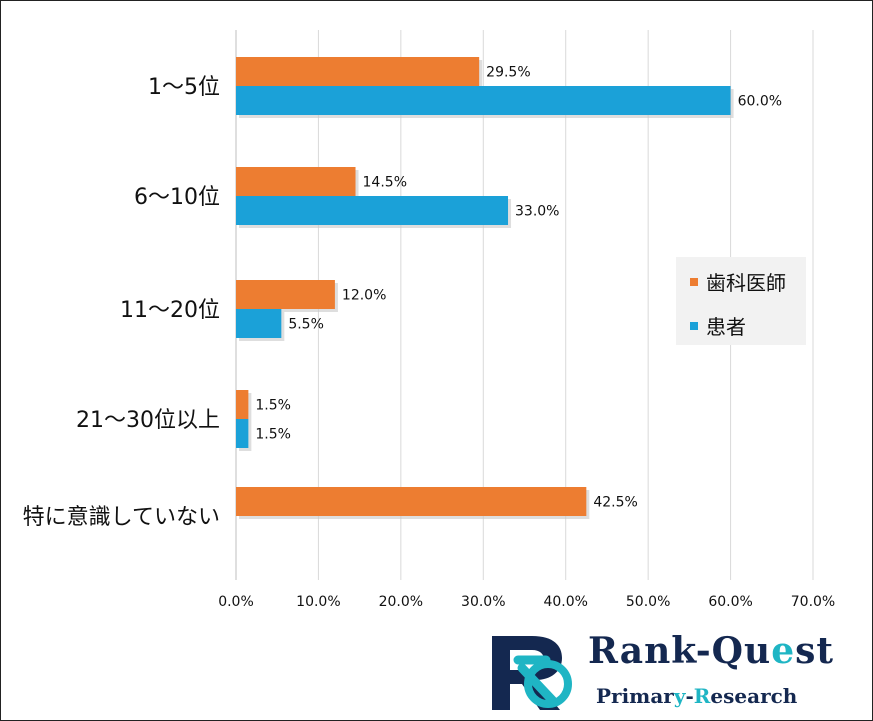 The image size is (873, 721). I want to click on data-label-0-4: 42.5%, so click(615, 503).